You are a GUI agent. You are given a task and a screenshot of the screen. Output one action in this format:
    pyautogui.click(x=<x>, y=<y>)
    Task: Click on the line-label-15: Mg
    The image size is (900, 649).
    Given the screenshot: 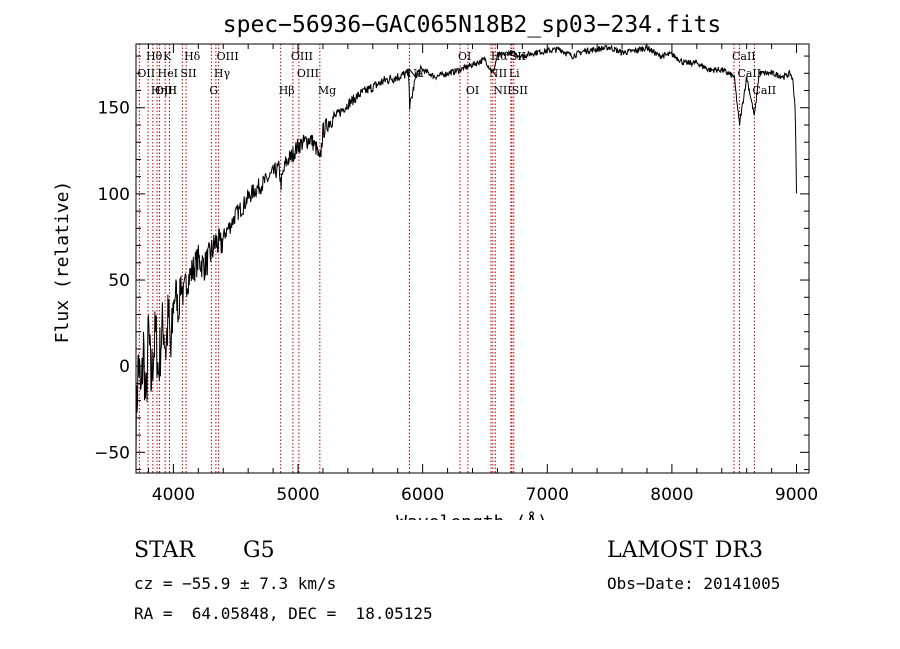 What is the action you would take?
    pyautogui.click(x=327, y=90)
    